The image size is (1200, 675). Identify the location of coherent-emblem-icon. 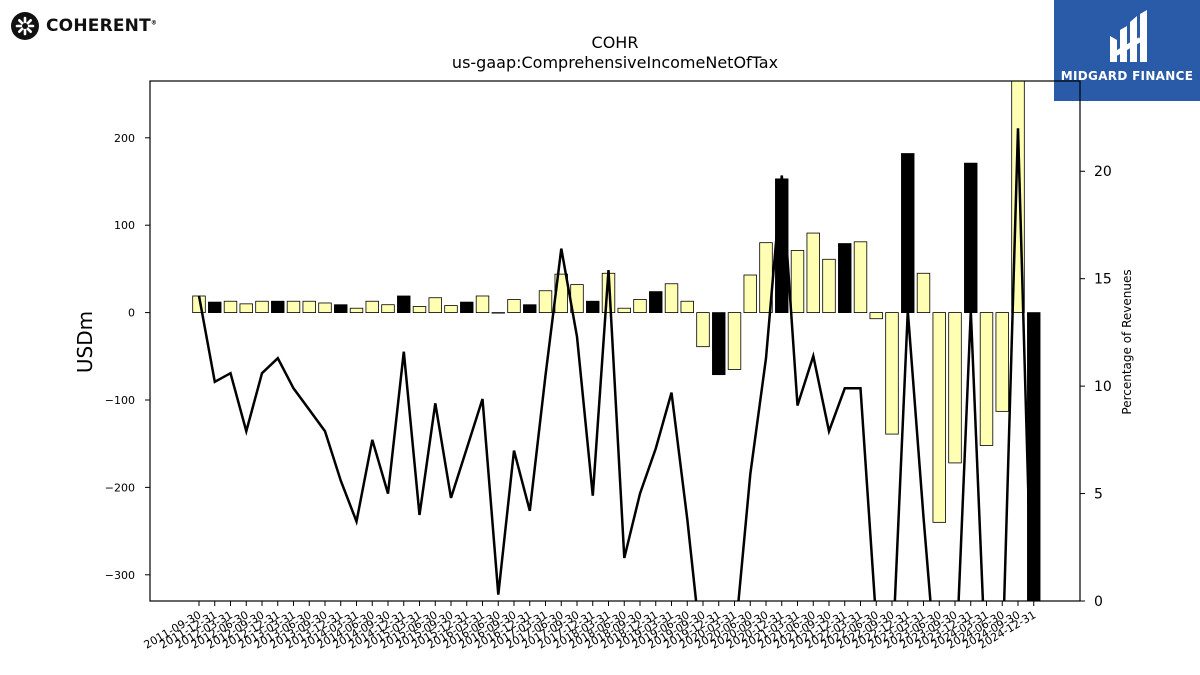
(25, 26).